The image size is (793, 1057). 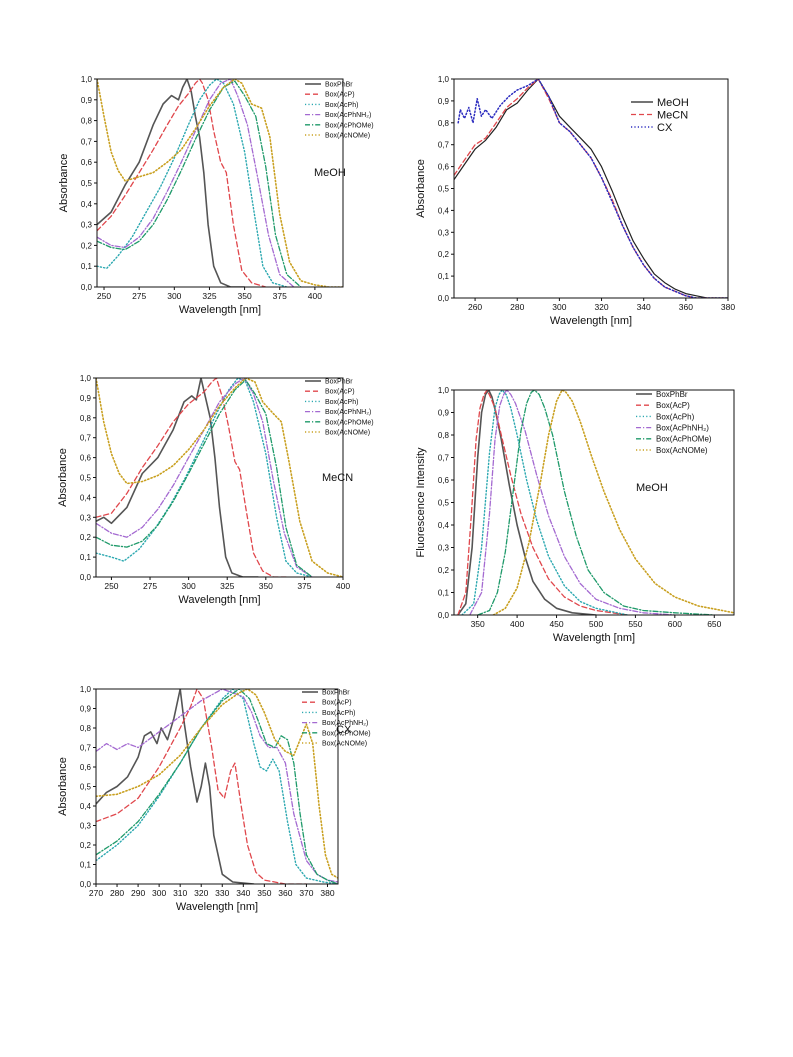 I want to click on solvent-annotation: MeOH, so click(x=330, y=173).